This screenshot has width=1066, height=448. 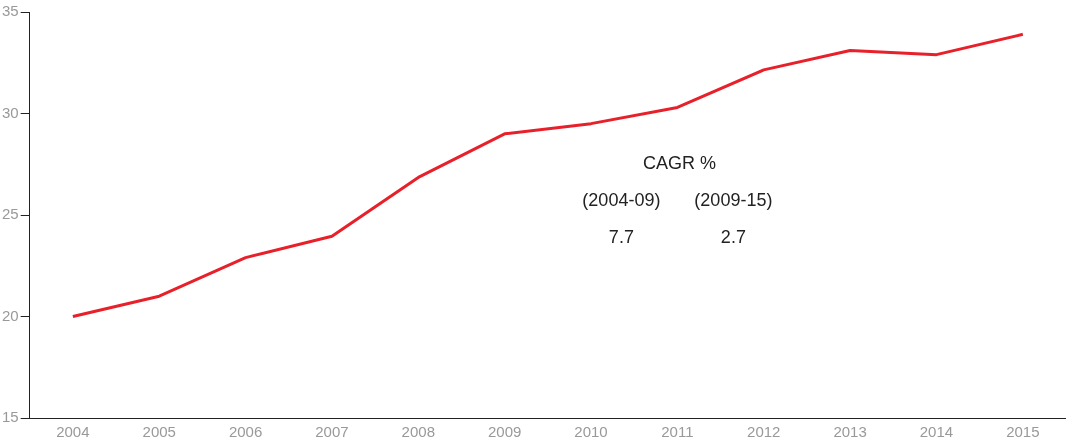 I want to click on x-tick-label: 2009, so click(x=504, y=432).